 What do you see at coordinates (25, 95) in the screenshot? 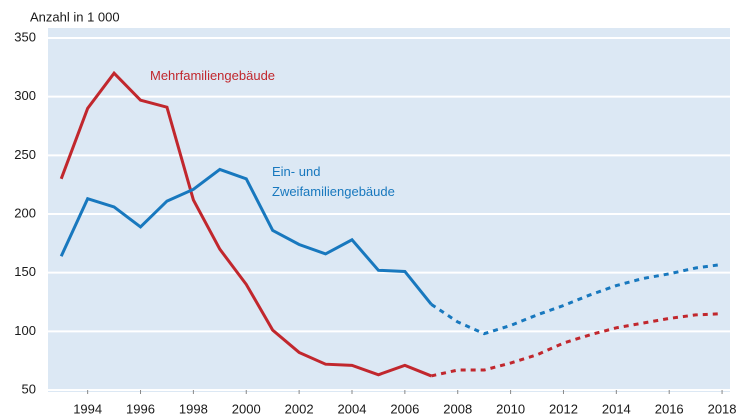
I see `y-tick-label: 300` at bounding box center [25, 95].